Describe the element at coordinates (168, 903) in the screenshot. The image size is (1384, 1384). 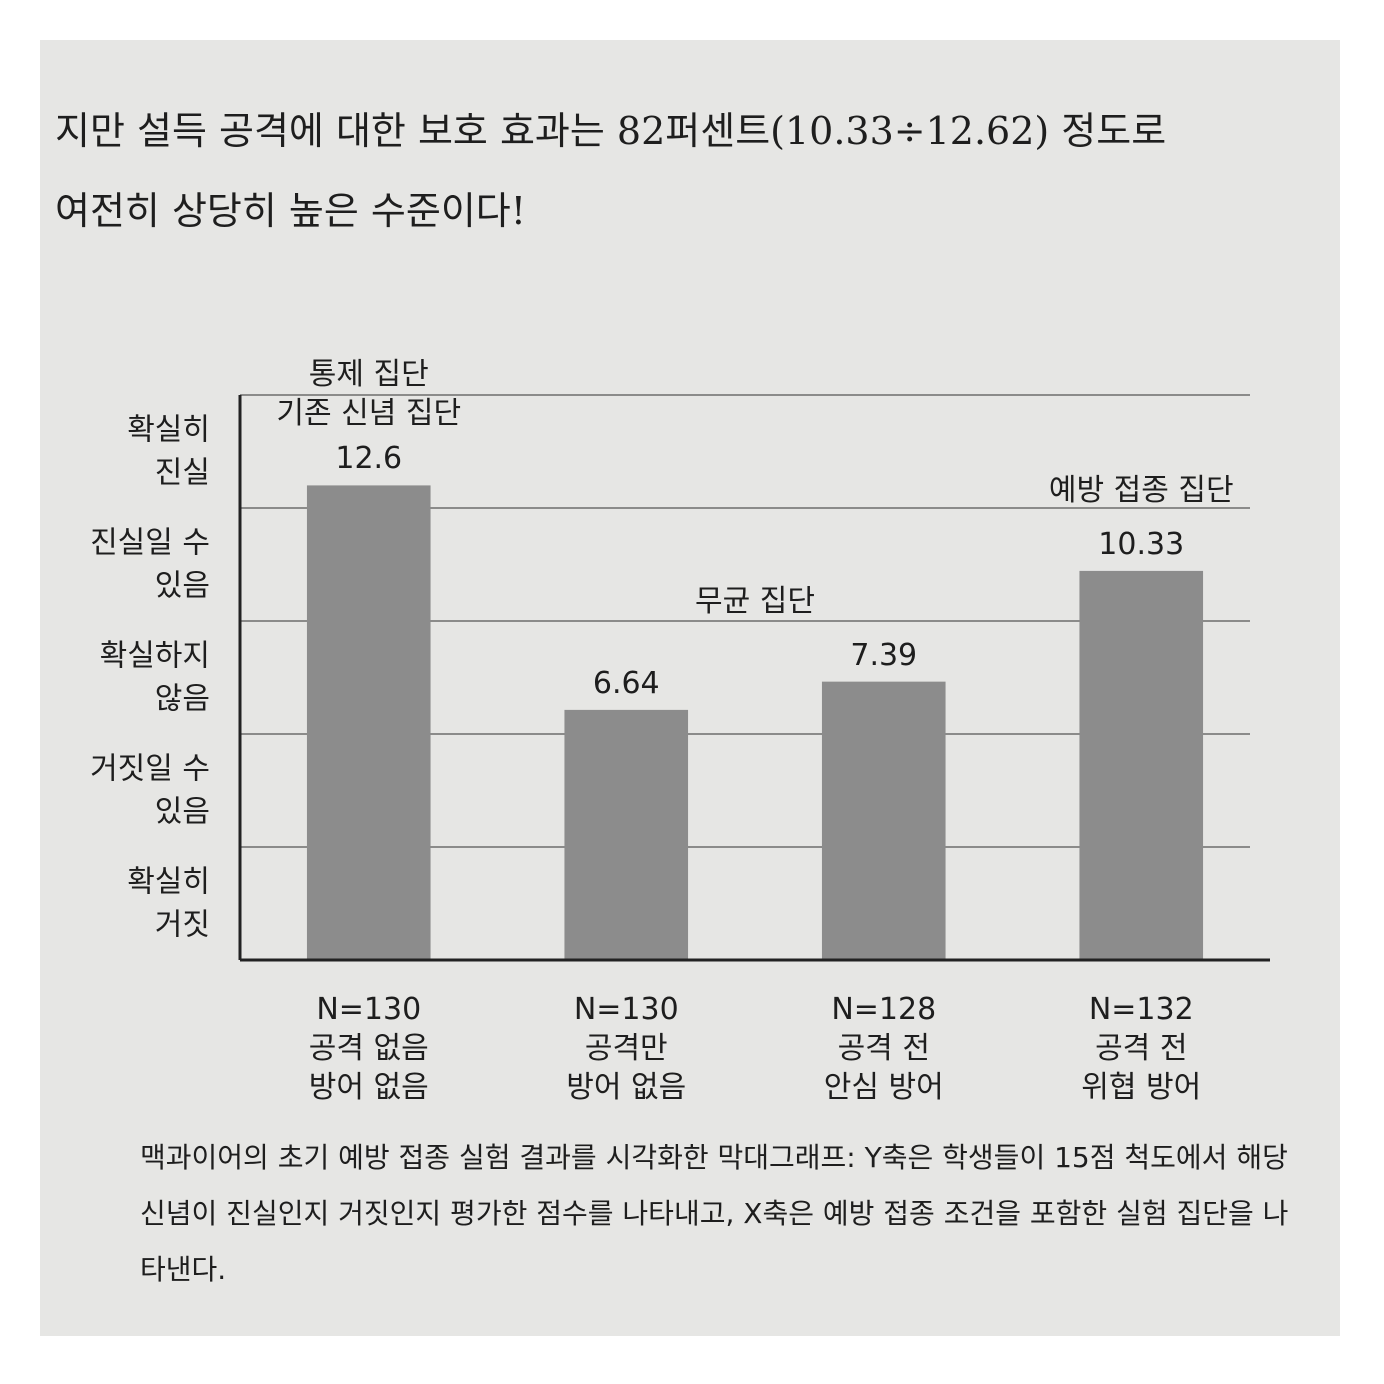
I see `y-tick-label: 확실히 거짓` at that location.